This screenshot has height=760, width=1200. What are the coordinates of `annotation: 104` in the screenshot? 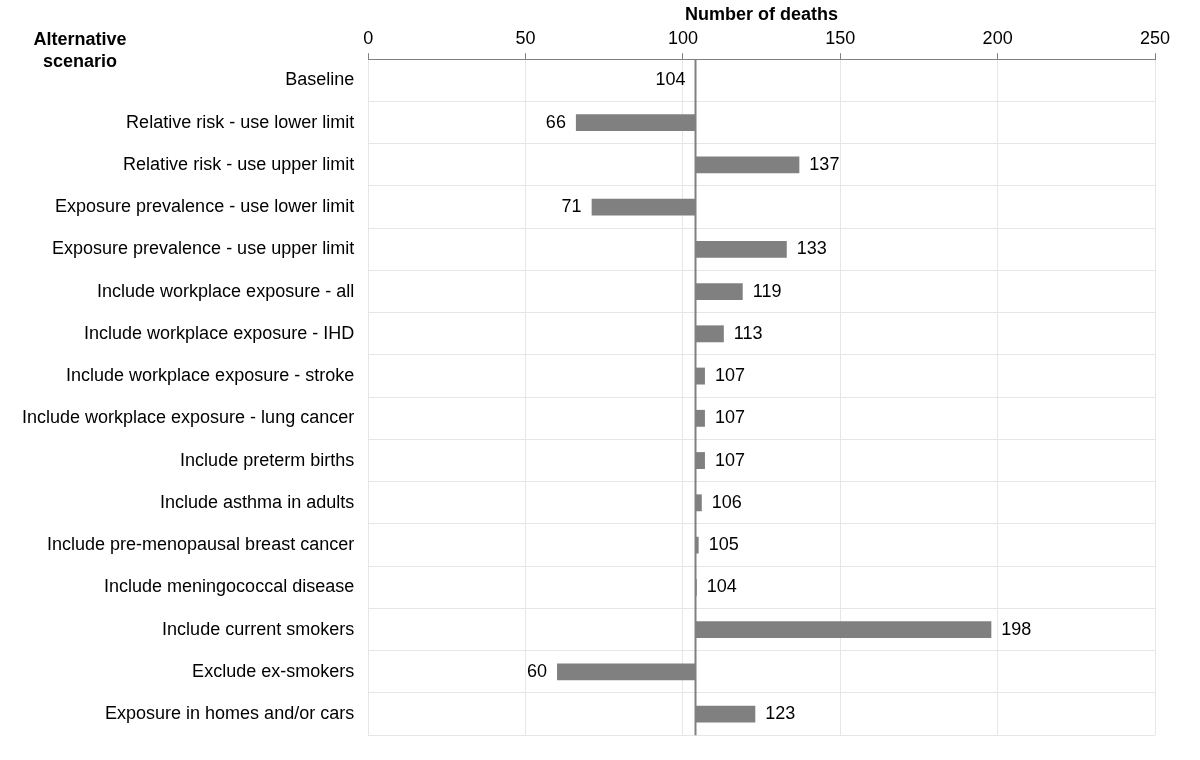 It's located at (670, 79).